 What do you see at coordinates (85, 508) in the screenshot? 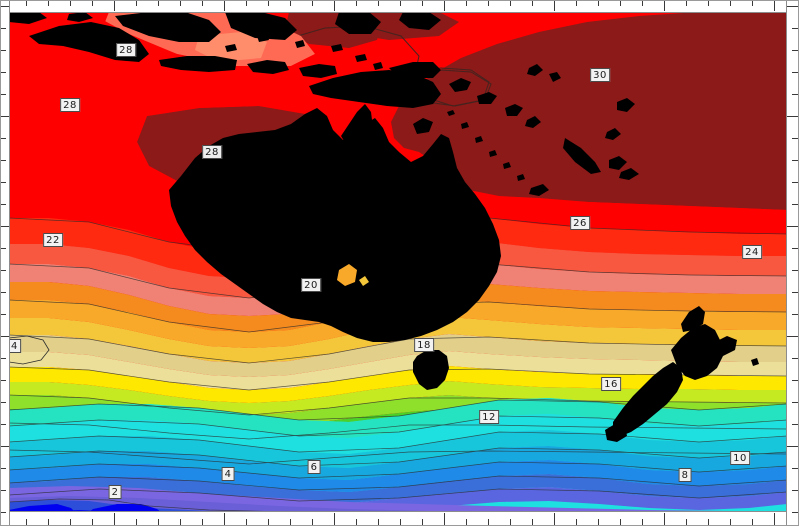
I see `deep-blue-patches` at bounding box center [85, 508].